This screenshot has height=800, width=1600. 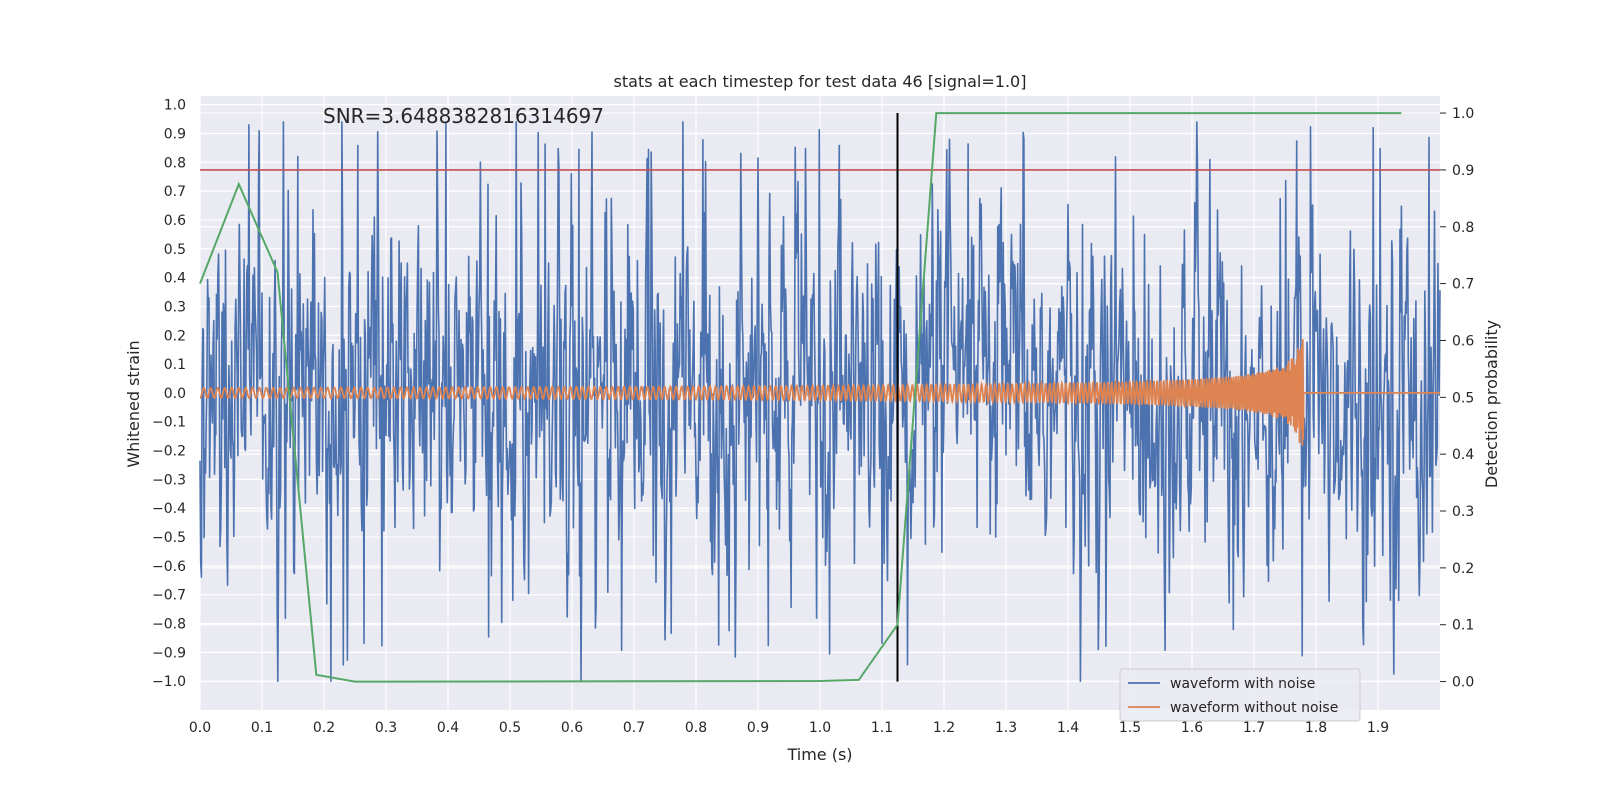 What do you see at coordinates (572, 728) in the screenshot?
I see `x-tick-label: 0.6` at bounding box center [572, 728].